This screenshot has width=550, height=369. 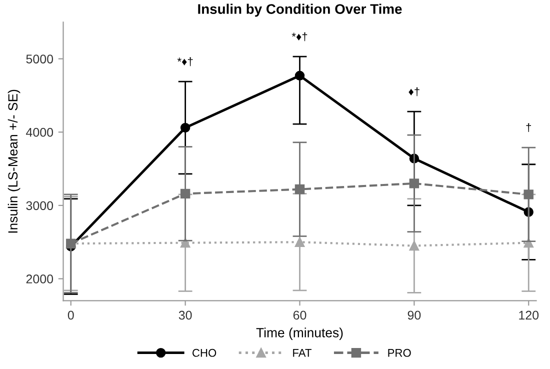 I want to click on y-tick-label: 3000, so click(x=40, y=205).